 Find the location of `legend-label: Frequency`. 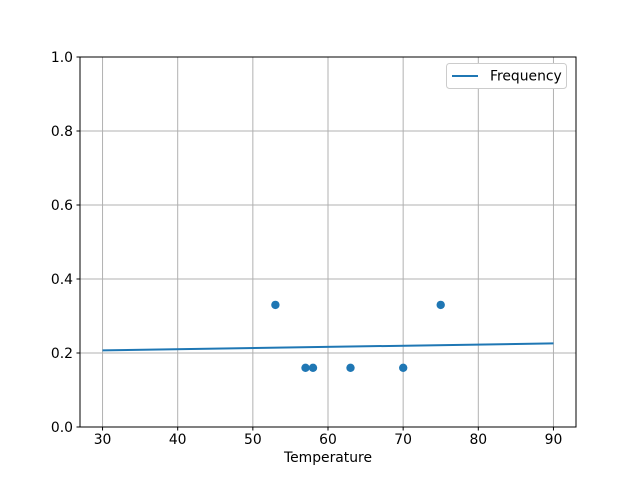

legend-label: Frequency is located at coordinates (526, 77).